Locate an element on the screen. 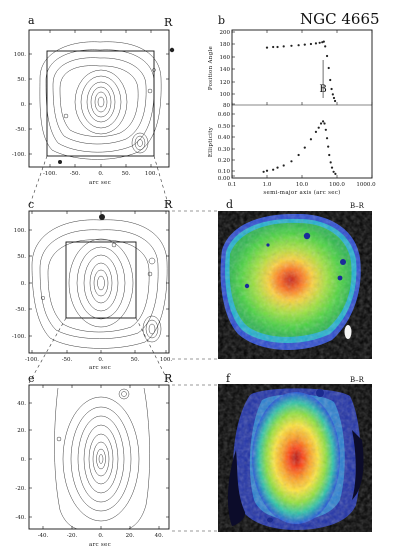  ellipticity-series is located at coordinates (299, 147).